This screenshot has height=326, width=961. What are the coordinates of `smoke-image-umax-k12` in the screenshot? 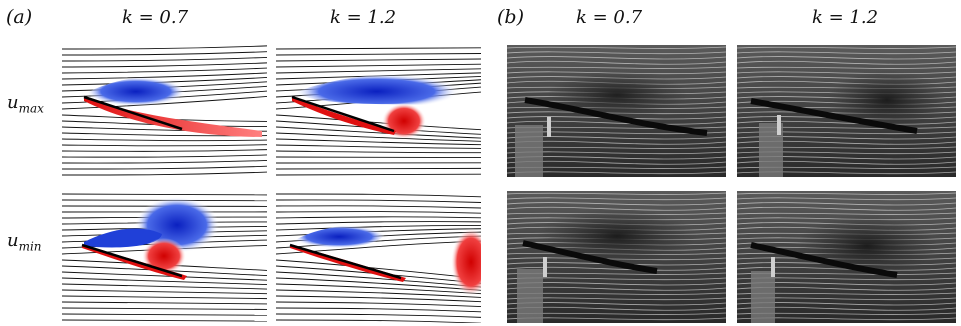 It's located at (846, 111).